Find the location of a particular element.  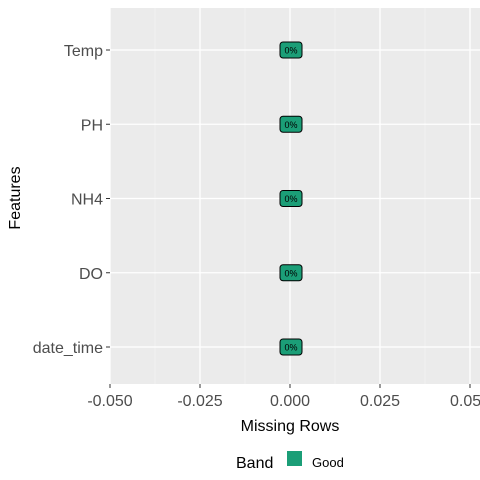

x-axis: -0.050 -0.025 0.000 0.025 0.050 is located at coordinates (283, 397).